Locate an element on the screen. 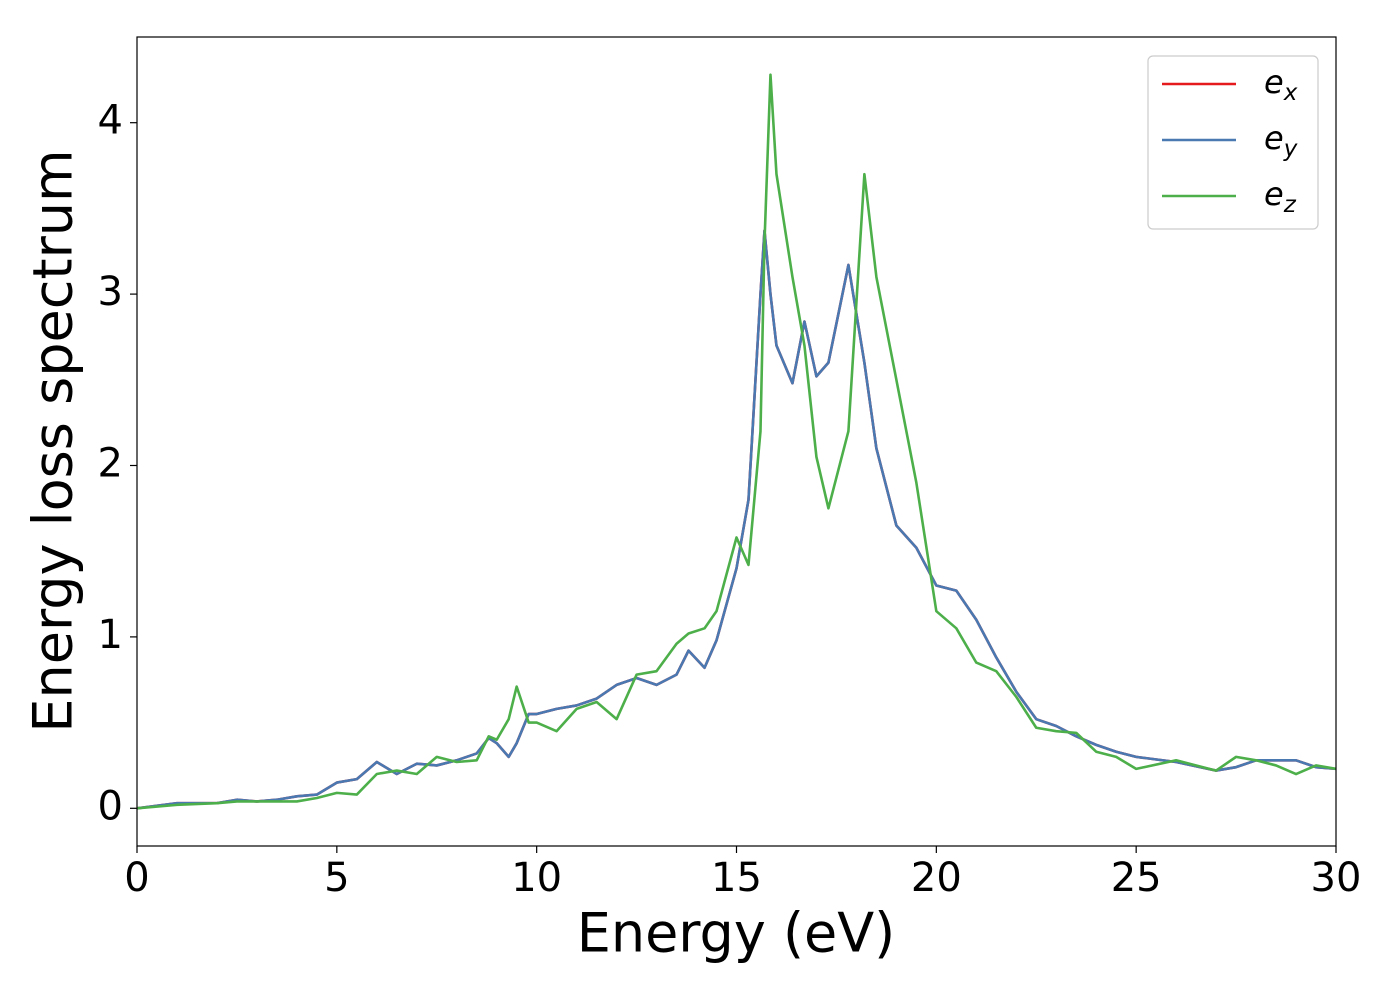 Image resolution: width=1400 pixels, height=1000 pixels. legend-box is located at coordinates (1233, 142).